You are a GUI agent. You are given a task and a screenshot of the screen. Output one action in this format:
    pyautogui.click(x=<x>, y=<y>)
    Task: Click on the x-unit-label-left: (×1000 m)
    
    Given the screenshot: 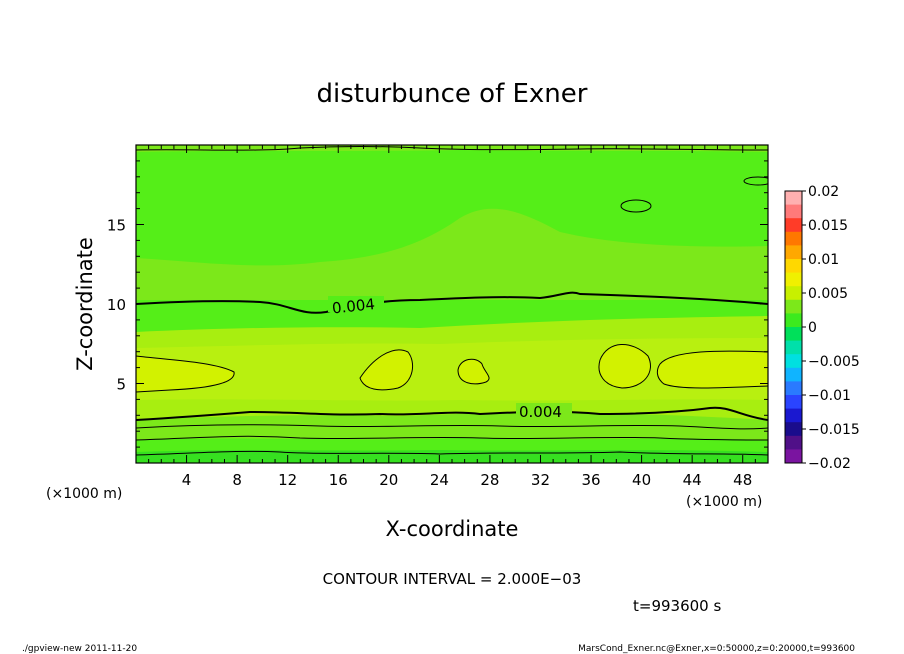 What is the action you would take?
    pyautogui.click(x=84, y=494)
    